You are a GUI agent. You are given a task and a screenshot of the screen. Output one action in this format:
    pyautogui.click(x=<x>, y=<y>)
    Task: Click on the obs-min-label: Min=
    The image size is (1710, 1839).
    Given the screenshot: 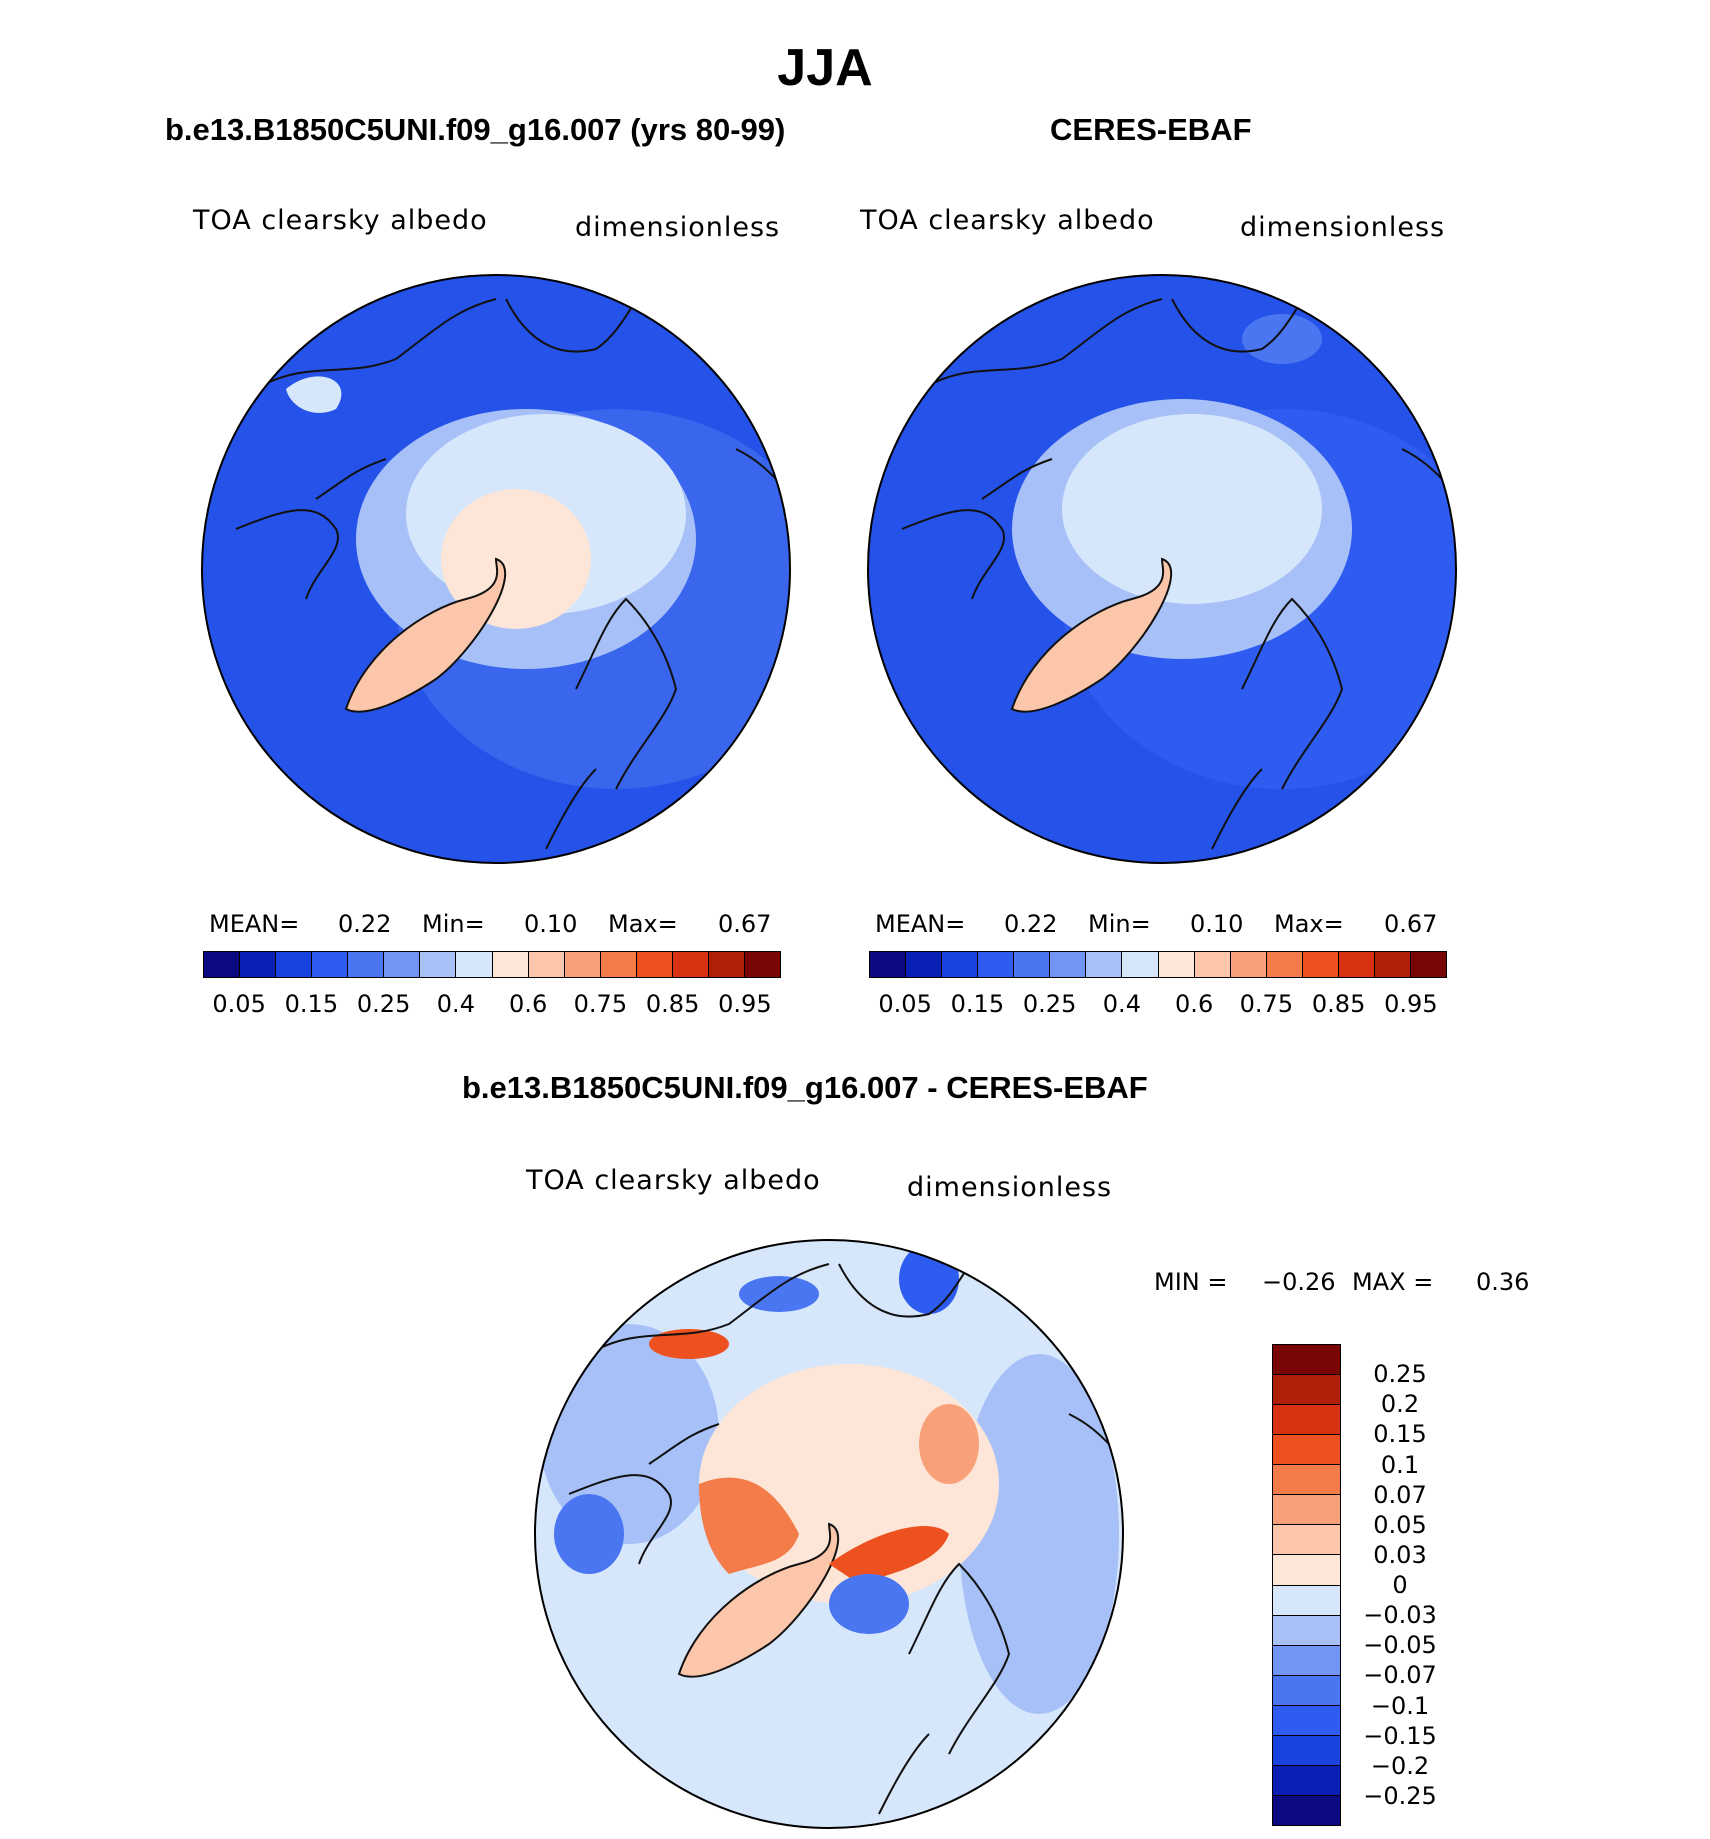 What is the action you would take?
    pyautogui.click(x=1119, y=924)
    